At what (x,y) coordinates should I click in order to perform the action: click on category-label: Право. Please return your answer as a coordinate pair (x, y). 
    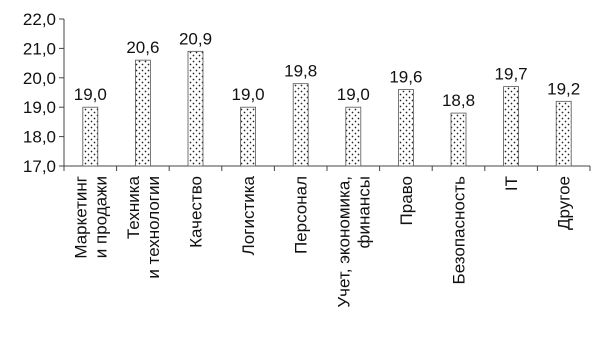
    Looking at the image, I should click on (406, 200).